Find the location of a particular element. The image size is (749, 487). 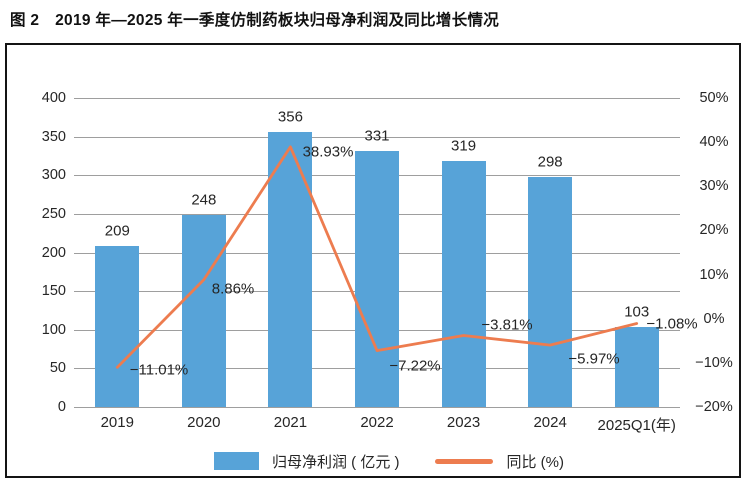

right-axis-tick-label: −10% is located at coordinates (714, 362).